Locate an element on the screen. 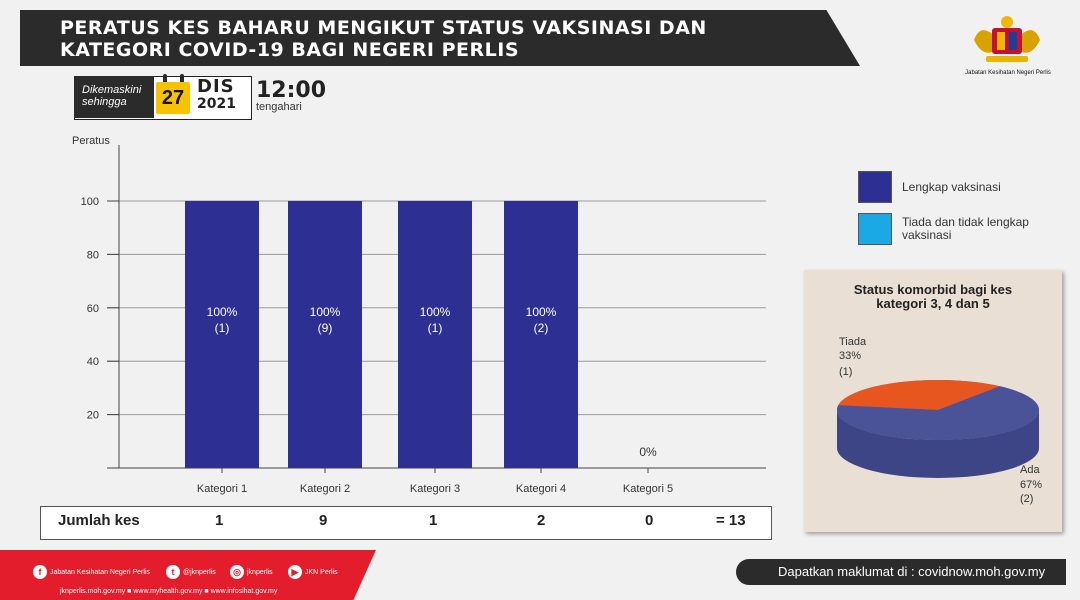  bar-label-count-1: (1) is located at coordinates (222, 328).